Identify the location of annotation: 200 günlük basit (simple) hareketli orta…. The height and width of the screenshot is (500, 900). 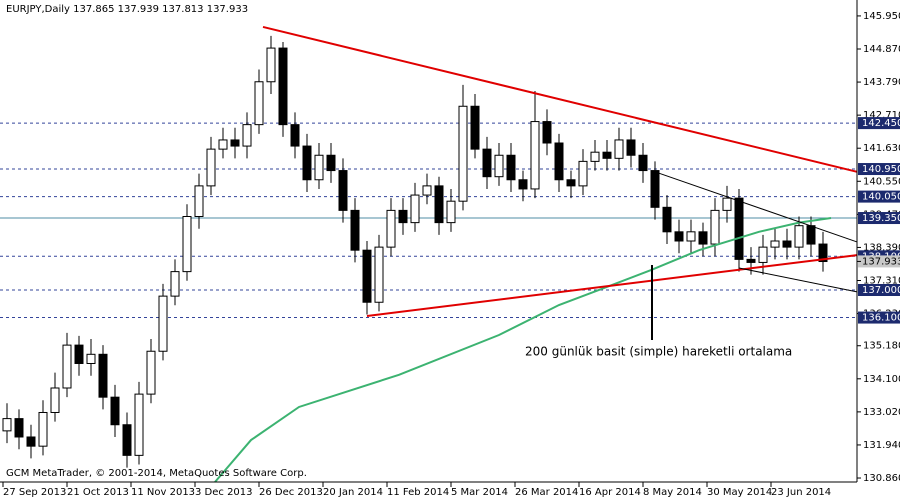
(658, 352).